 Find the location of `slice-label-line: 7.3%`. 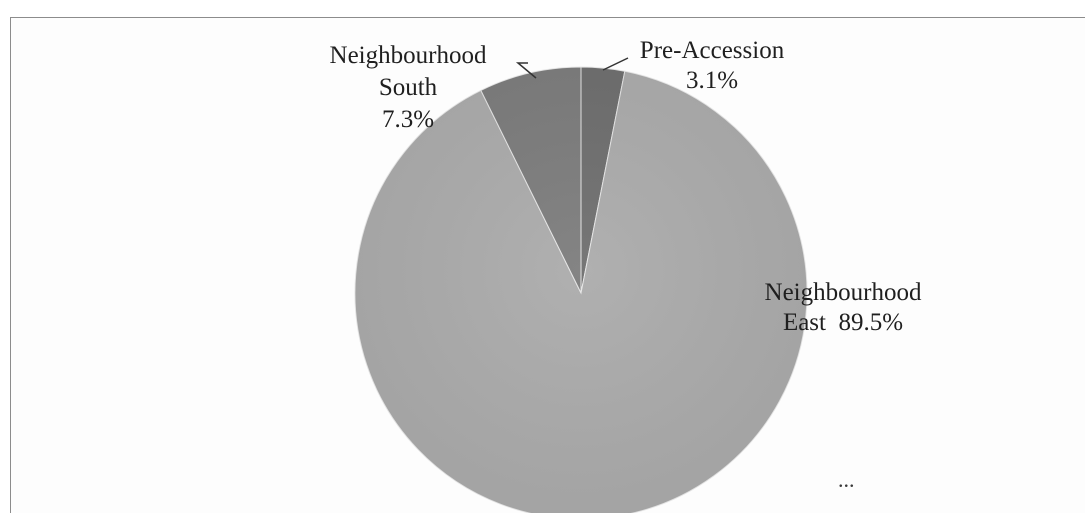

slice-label-line: 7.3% is located at coordinates (408, 119).